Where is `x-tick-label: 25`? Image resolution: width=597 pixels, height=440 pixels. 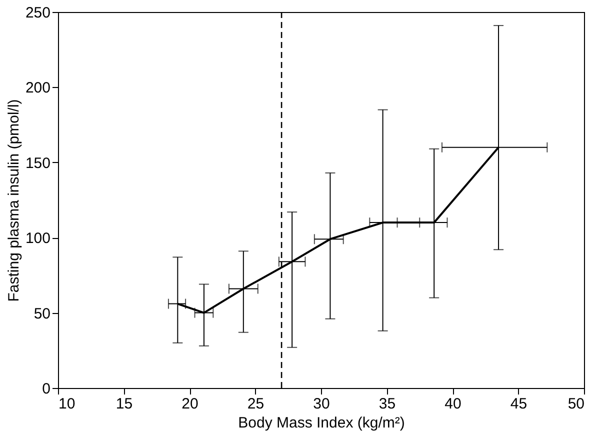
x-tick-label: 25 is located at coordinates (255, 404).